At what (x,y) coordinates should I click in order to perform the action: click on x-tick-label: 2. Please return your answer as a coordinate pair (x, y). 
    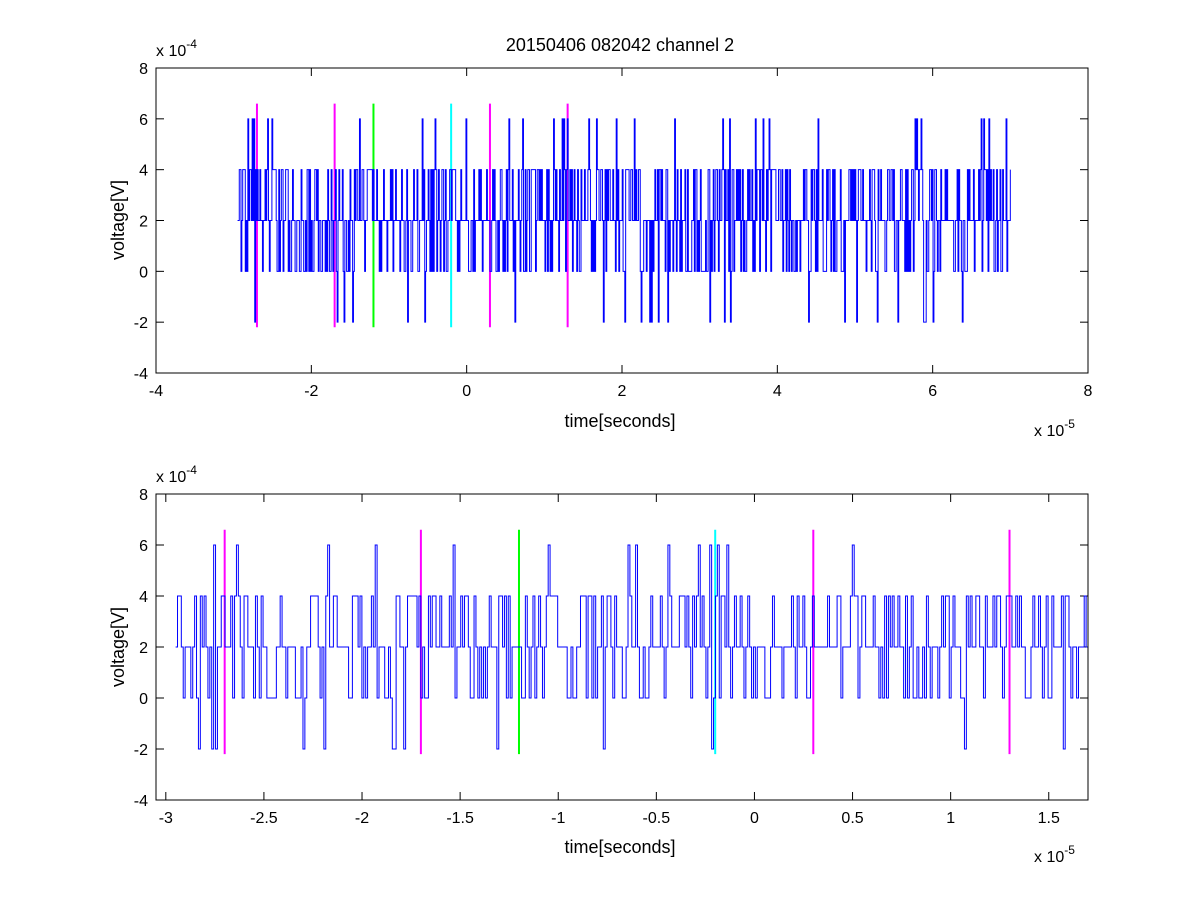
    Looking at the image, I should click on (622, 391).